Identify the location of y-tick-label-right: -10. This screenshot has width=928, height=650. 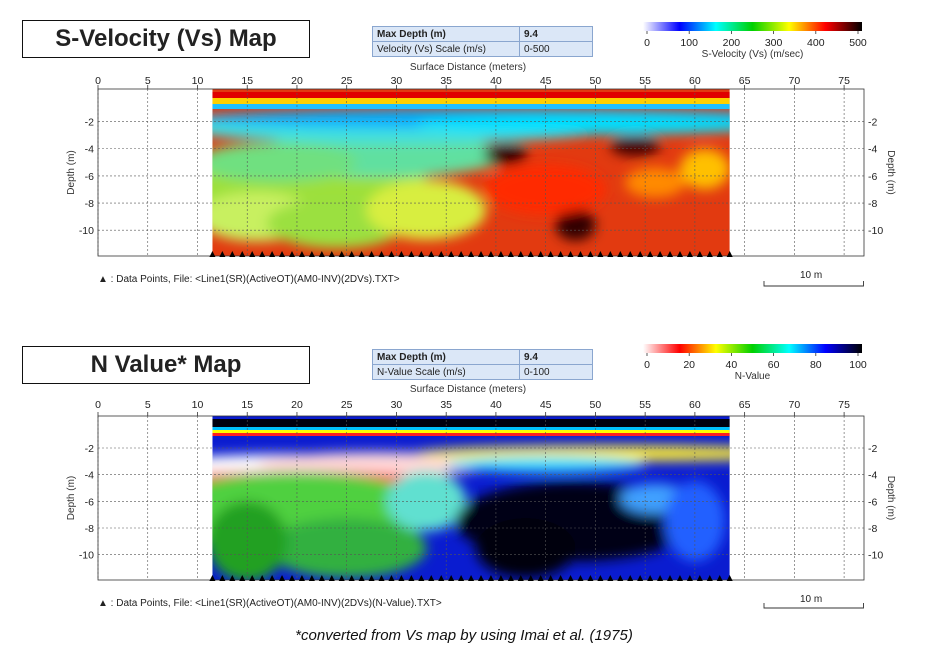
(875, 231).